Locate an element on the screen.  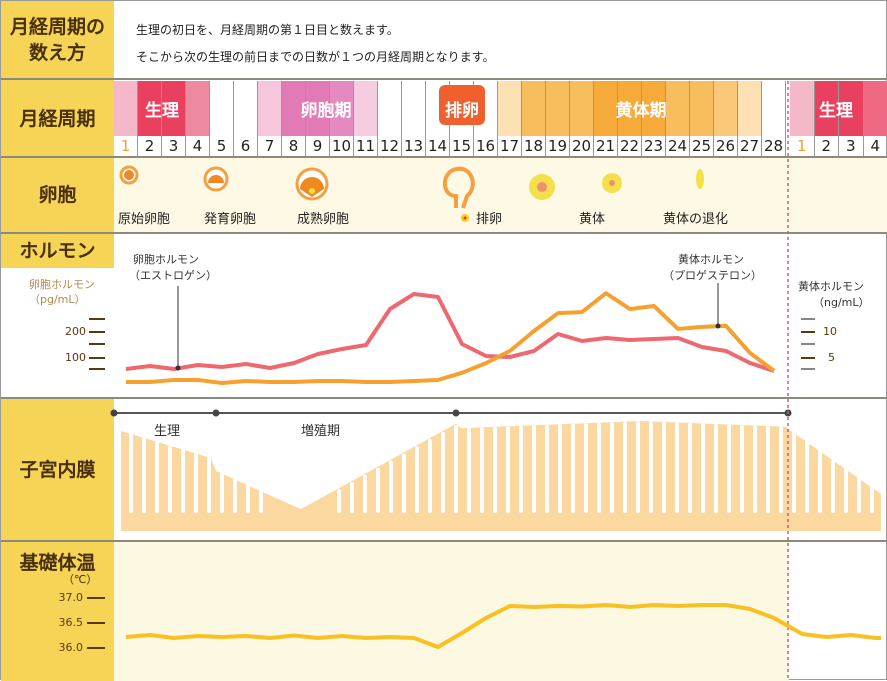
ovulating-follicle-icon is located at coordinates (459, 188).